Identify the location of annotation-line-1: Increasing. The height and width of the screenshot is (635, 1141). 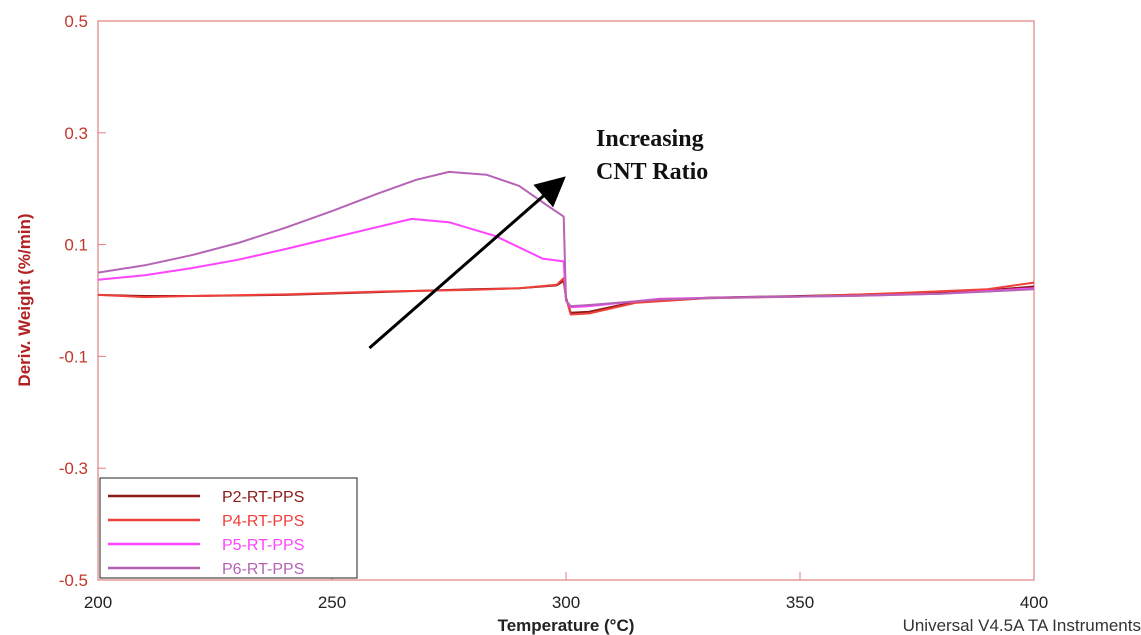
(650, 139).